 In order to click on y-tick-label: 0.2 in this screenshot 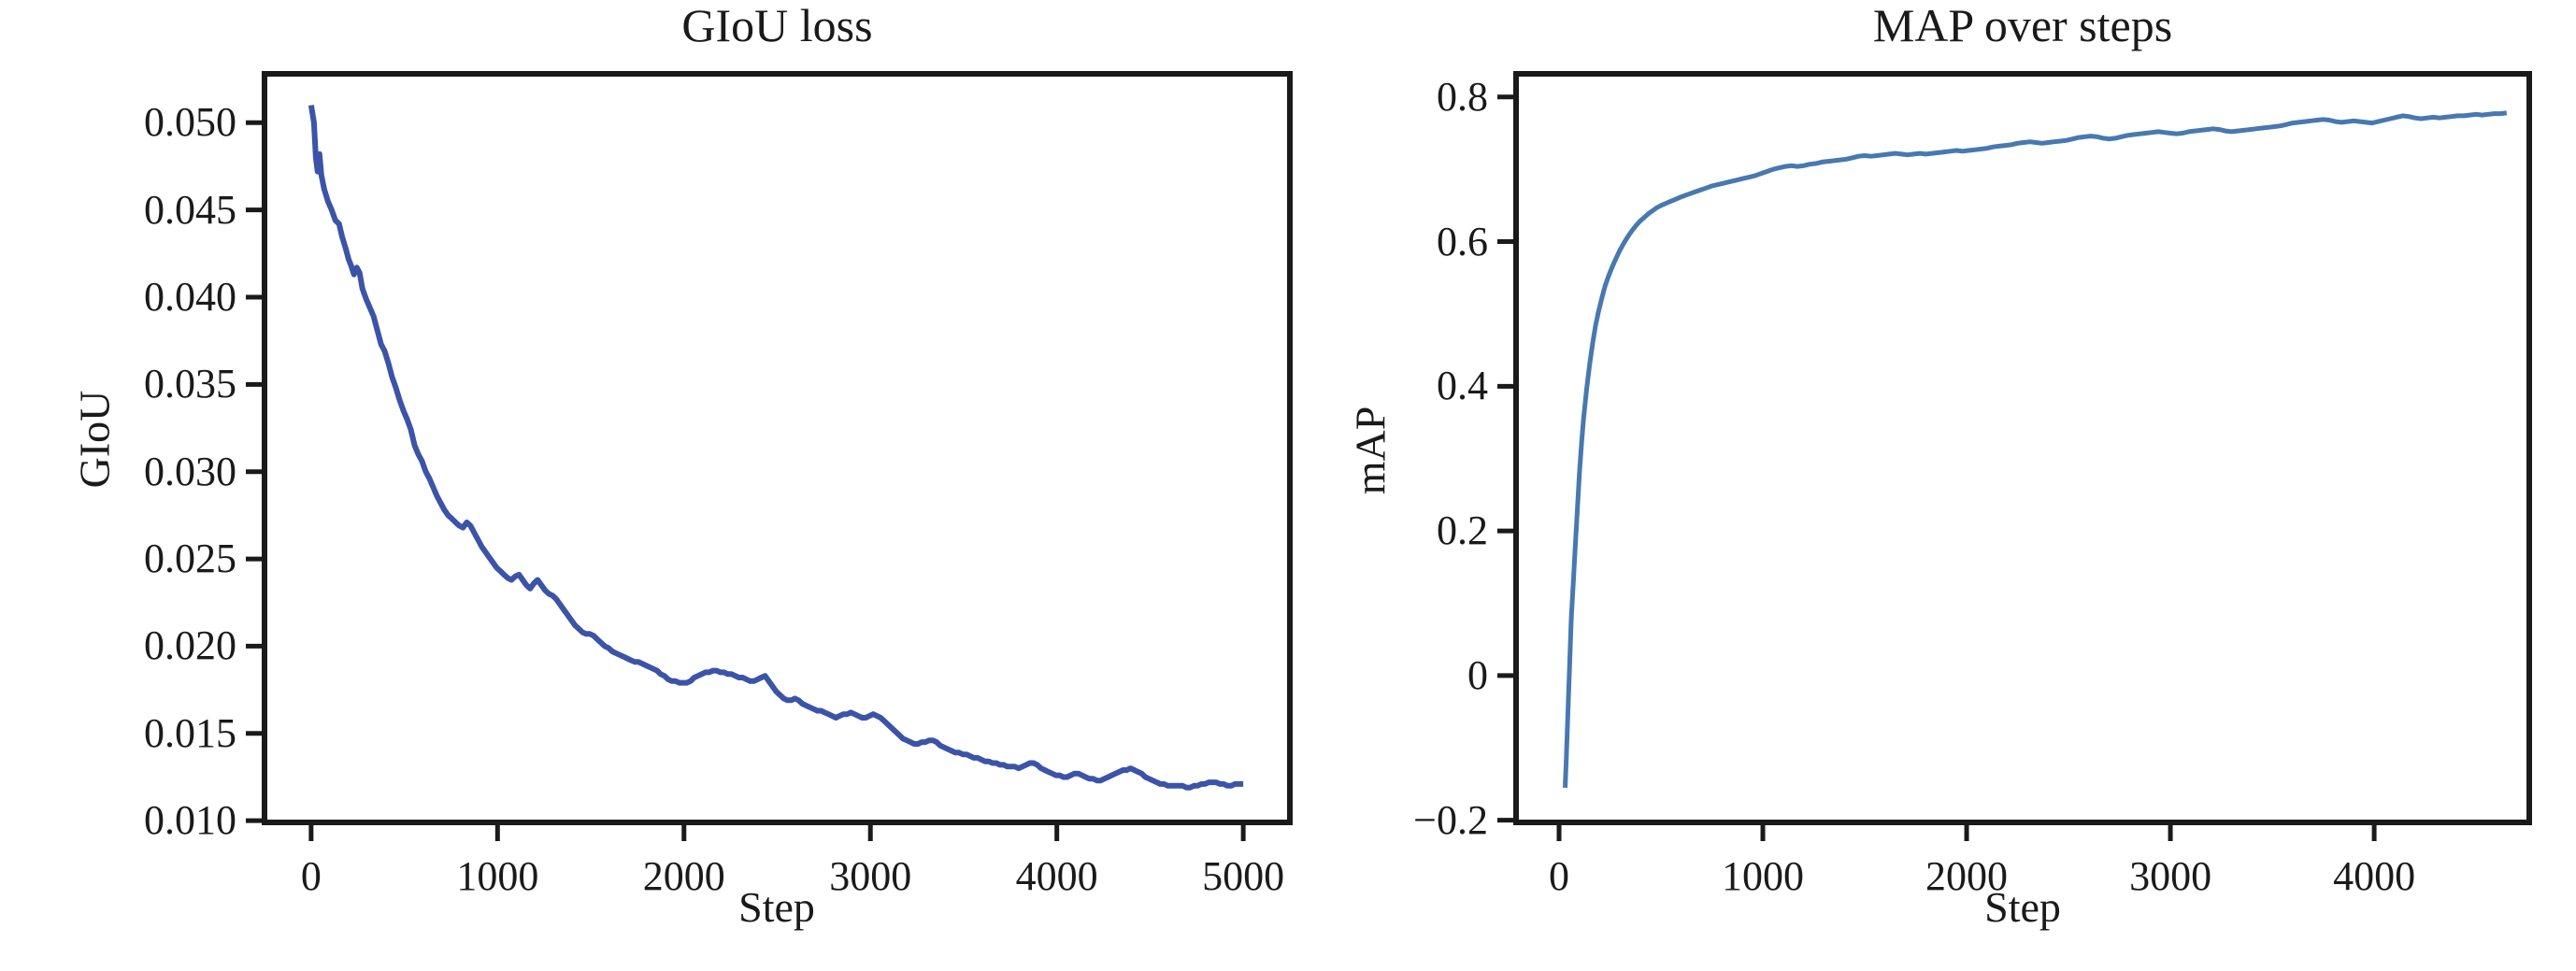, I will do `click(1462, 530)`.